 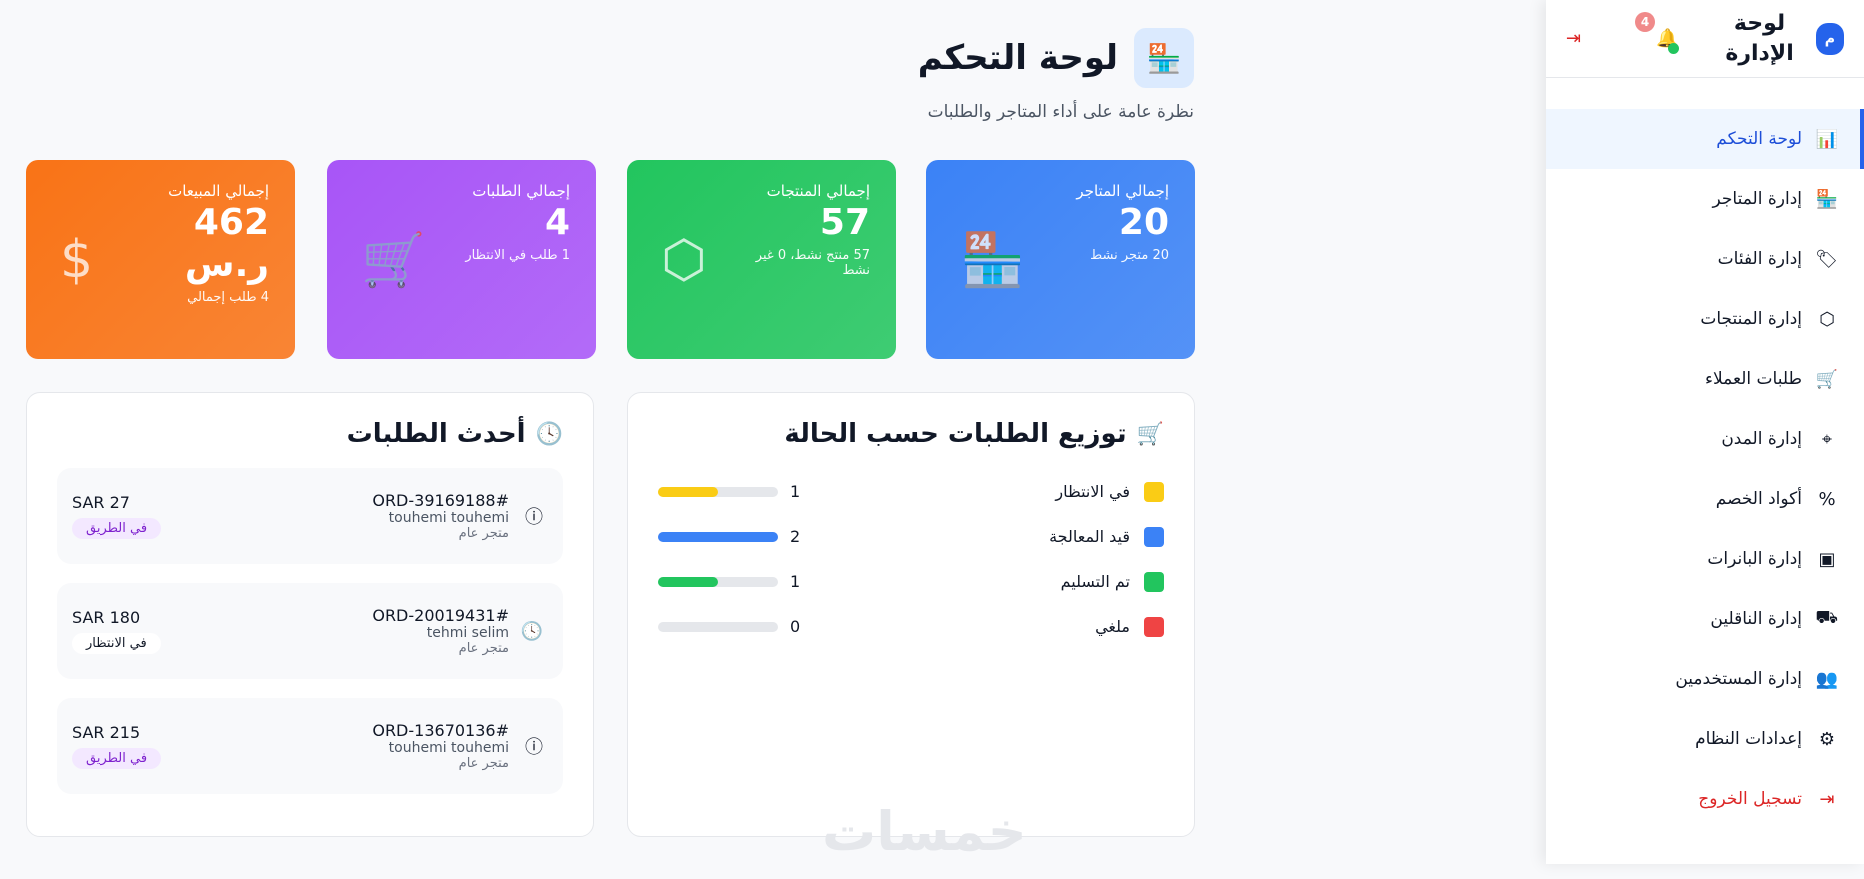 What do you see at coordinates (116, 643) in the screenshot?
I see `order-status-badge: في الانتظار` at bounding box center [116, 643].